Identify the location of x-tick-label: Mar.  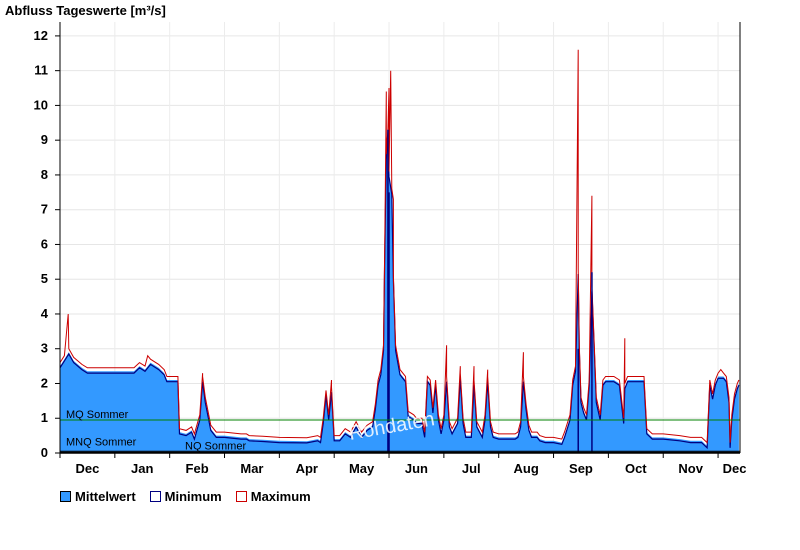
(251, 468).